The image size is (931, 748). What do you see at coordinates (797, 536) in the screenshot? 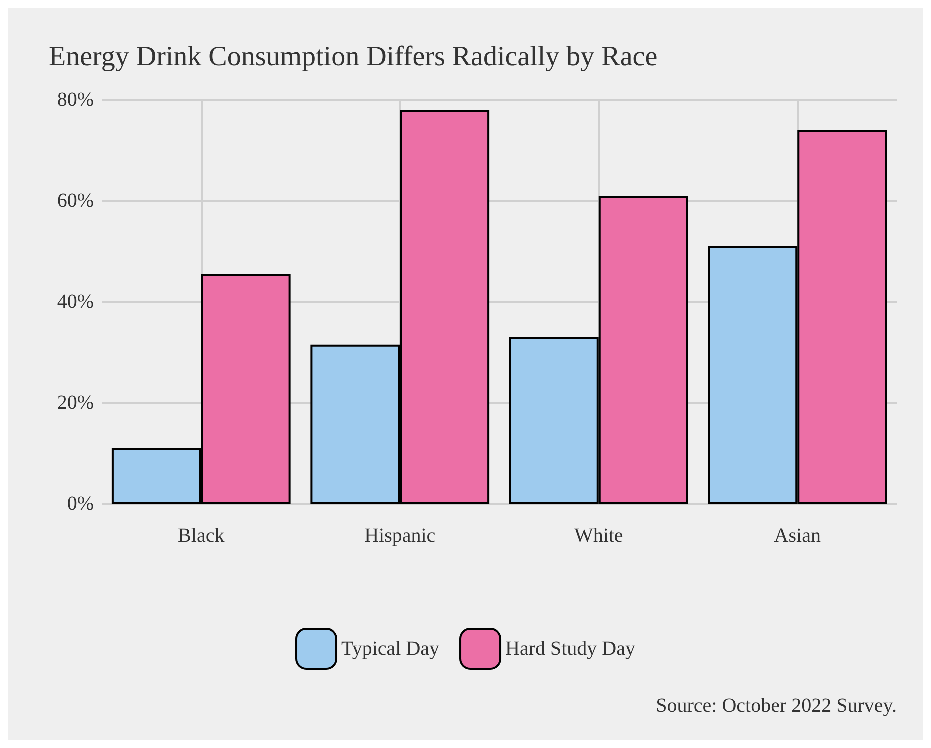
I see `x-tick-label: Asian` at bounding box center [797, 536].